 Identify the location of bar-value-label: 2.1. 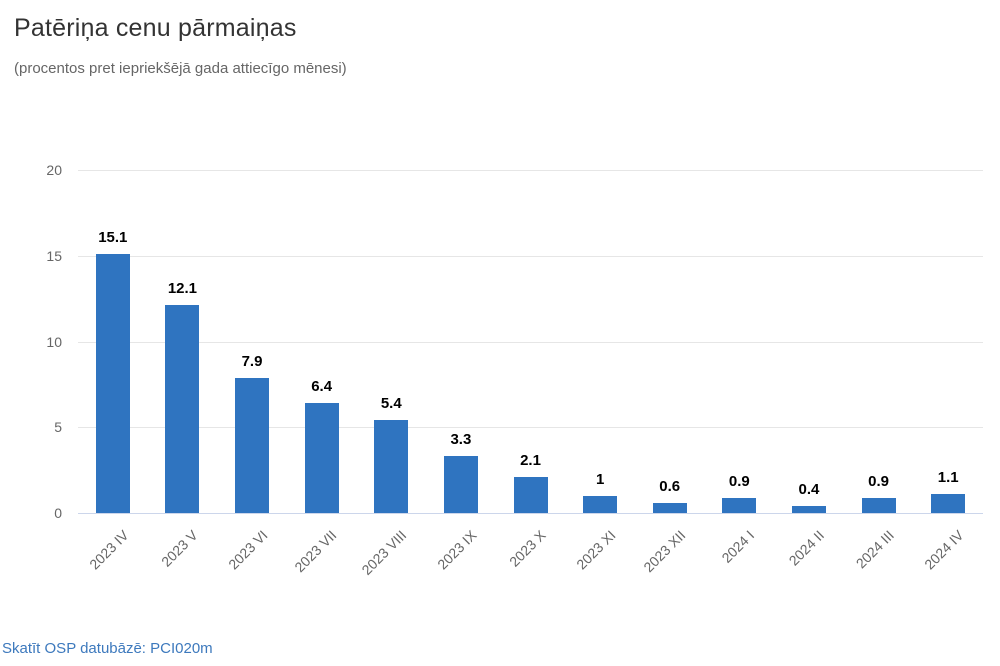
(530, 460).